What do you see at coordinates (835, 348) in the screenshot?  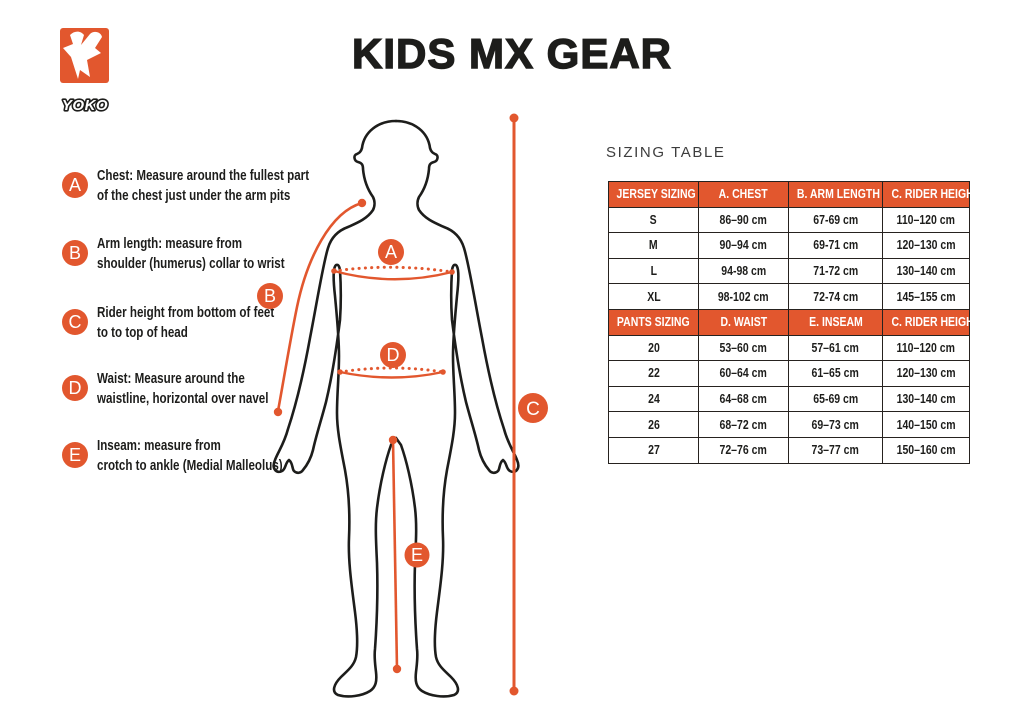 I see `size-cell: 57–61 cm` at bounding box center [835, 348].